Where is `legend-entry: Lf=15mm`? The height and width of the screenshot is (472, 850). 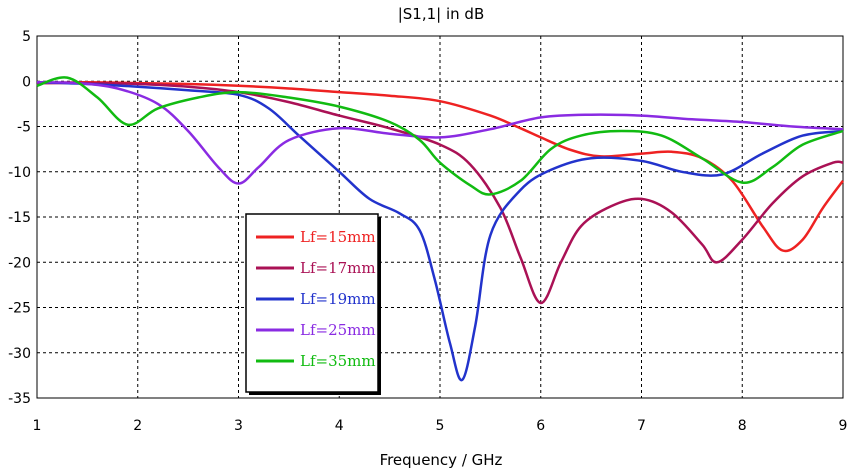
legend-entry: Lf=15mm is located at coordinates (338, 237).